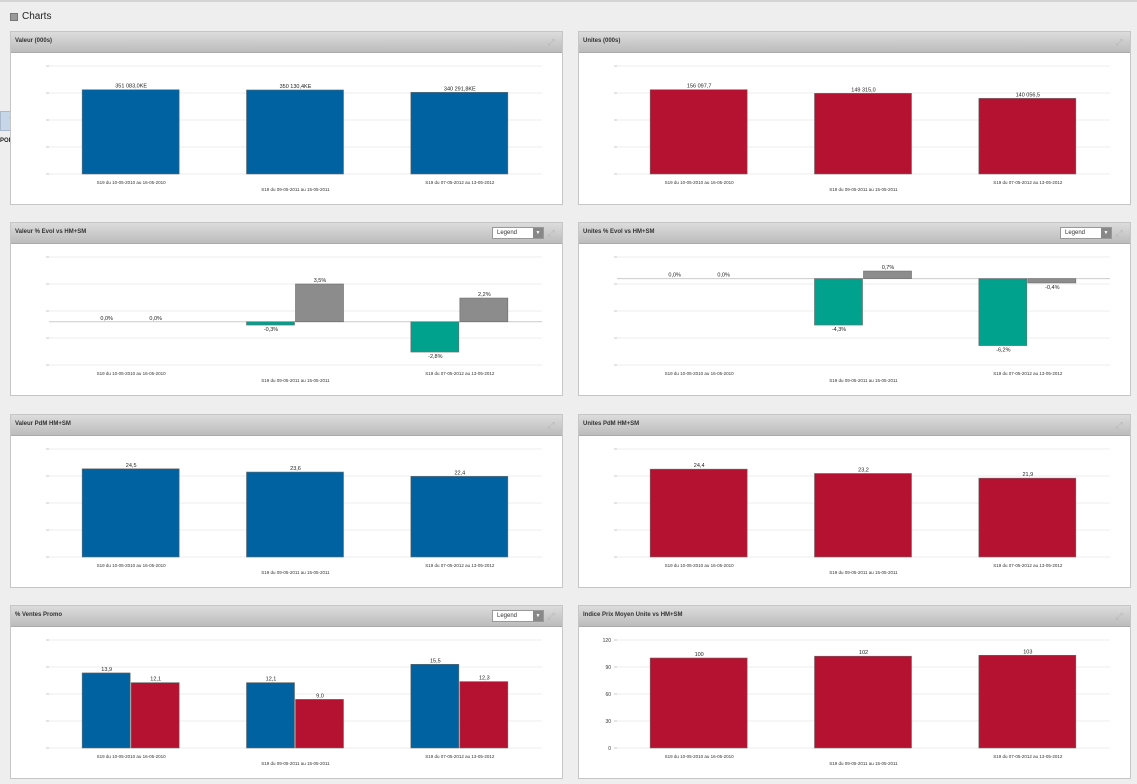 Image resolution: width=1137 pixels, height=784 pixels. Describe the element at coordinates (1028, 95) in the screenshot. I see `data-label: 140 056,5` at that location.